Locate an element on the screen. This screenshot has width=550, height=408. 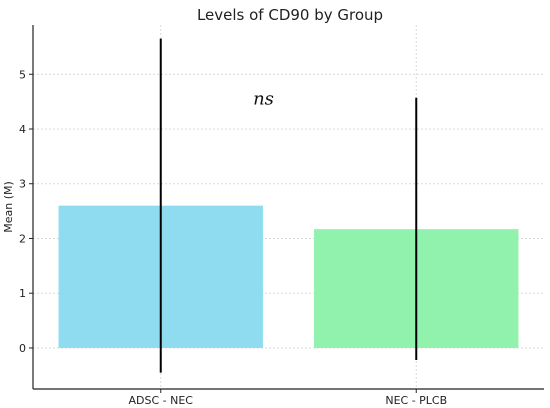
y-tick-label-2: 2 is located at coordinates (22, 238).